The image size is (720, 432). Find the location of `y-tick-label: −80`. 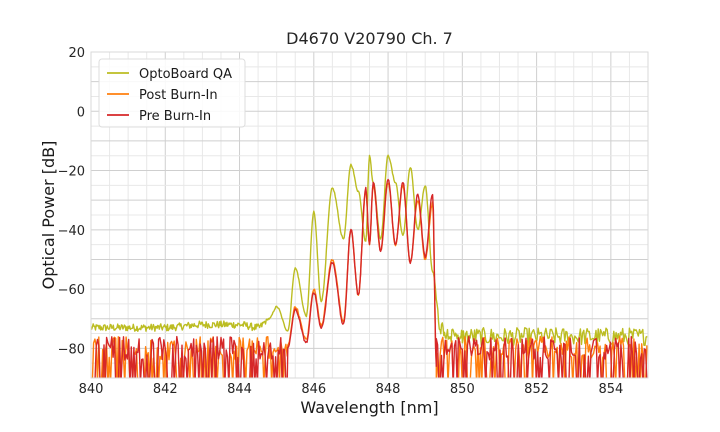

y-tick-label: −80 is located at coordinates (71, 349).